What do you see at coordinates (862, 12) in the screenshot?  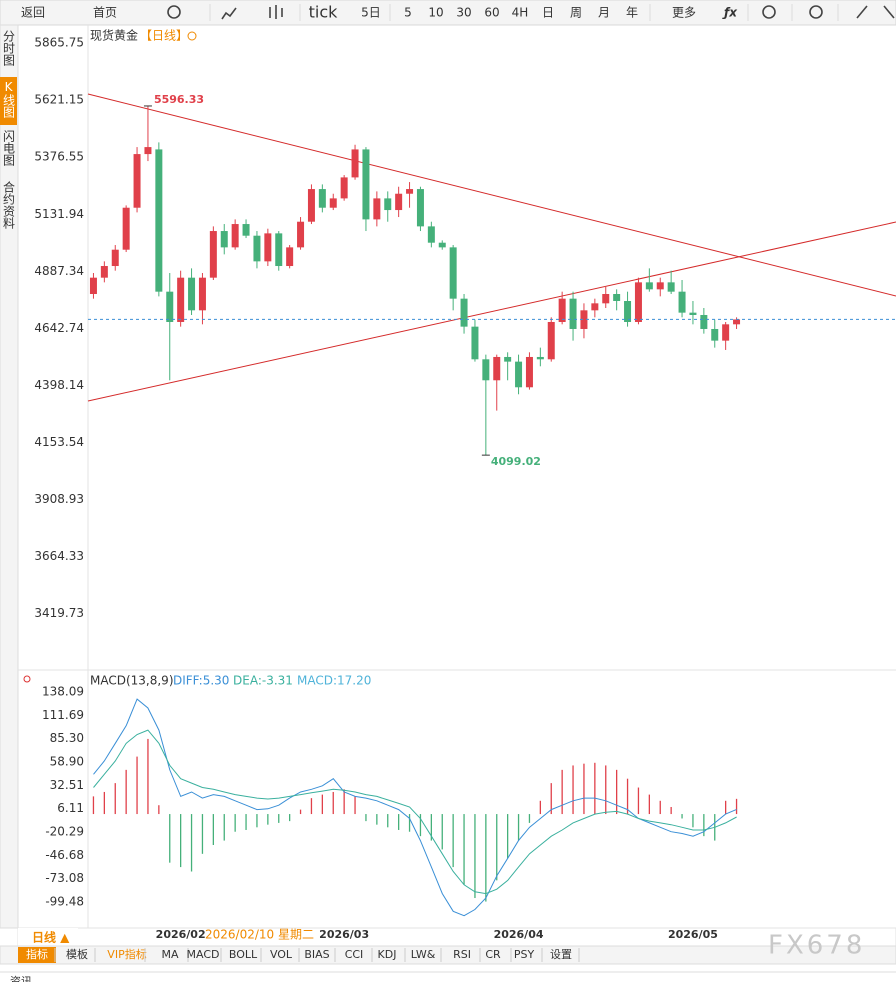 I see `draw-icon` at bounding box center [862, 12].